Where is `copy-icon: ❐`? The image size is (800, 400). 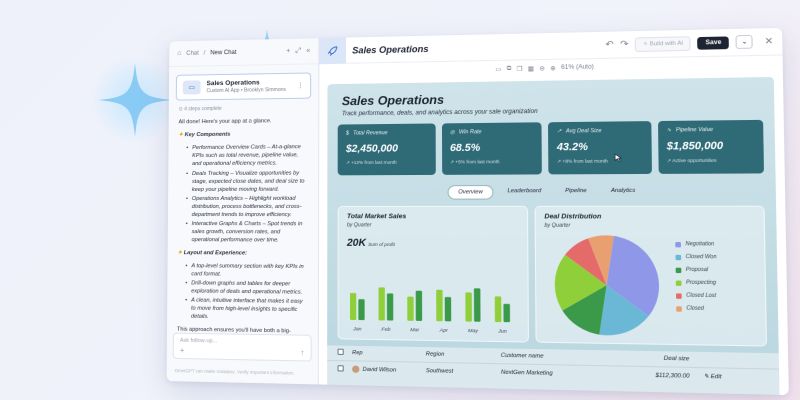 copy-icon: ❐ is located at coordinates (520, 68).